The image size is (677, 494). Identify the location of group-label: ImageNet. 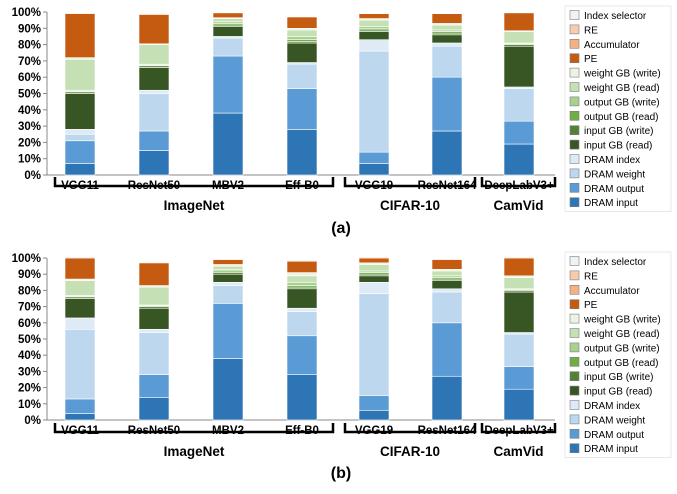
(194, 205).